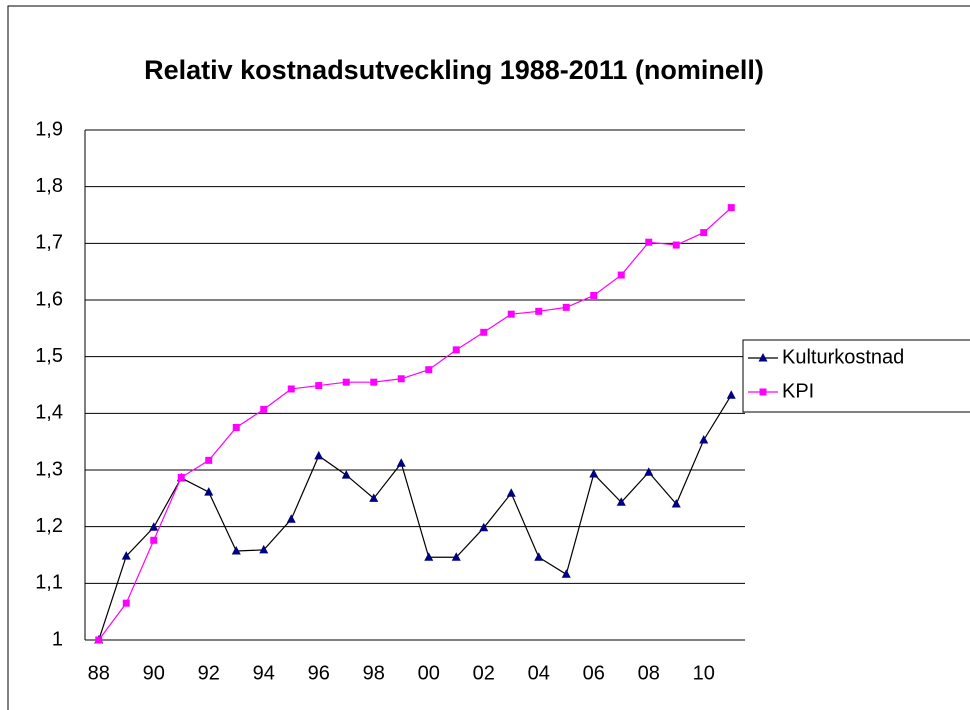 The height and width of the screenshot is (710, 970). Describe the element at coordinates (49, 299) in the screenshot. I see `y-tick-label: 1,6` at that location.